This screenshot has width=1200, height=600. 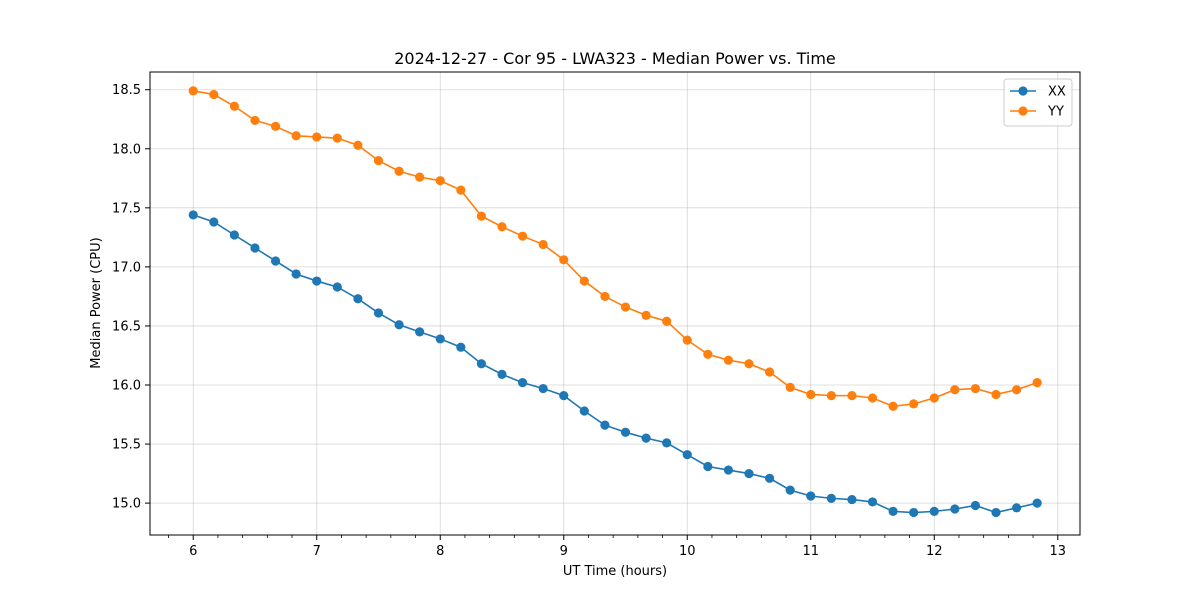 I want to click on legend-yy-marker, so click(x=1023, y=111).